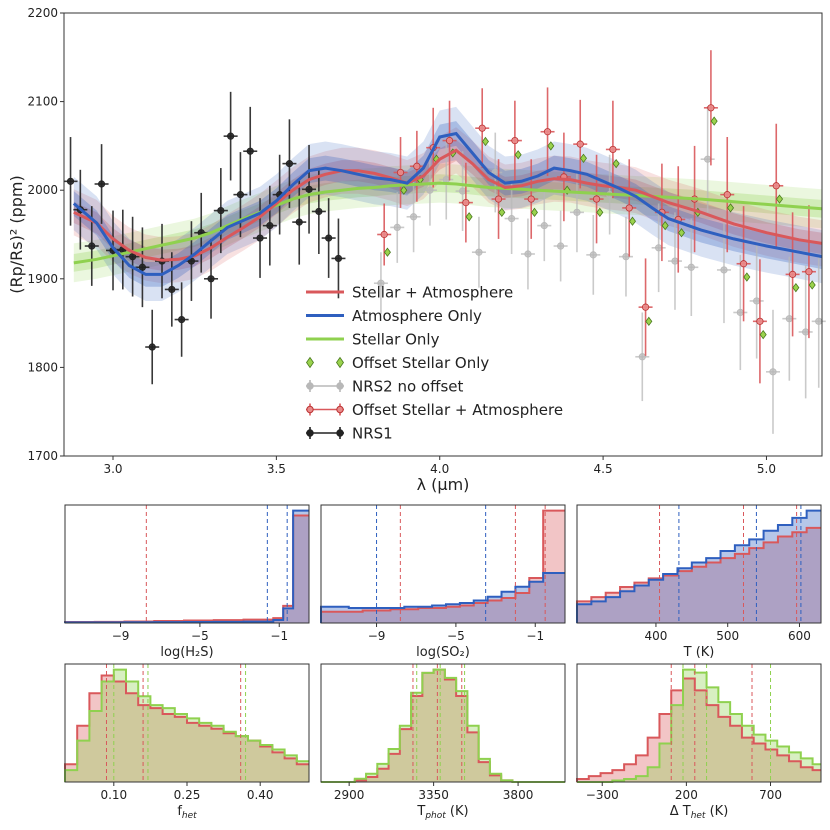 The image size is (830, 830). Describe the element at coordinates (686, 795) in the screenshot. I see `x-tick-label: 200` at that location.